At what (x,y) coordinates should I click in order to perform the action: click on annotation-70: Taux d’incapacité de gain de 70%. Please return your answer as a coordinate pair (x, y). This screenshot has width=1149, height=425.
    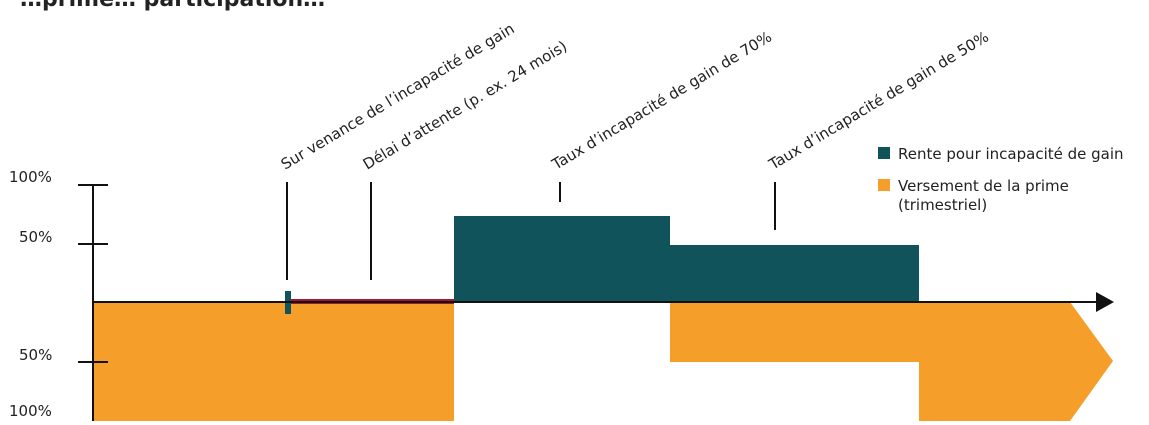
    Looking at the image, I should click on (661, 101).